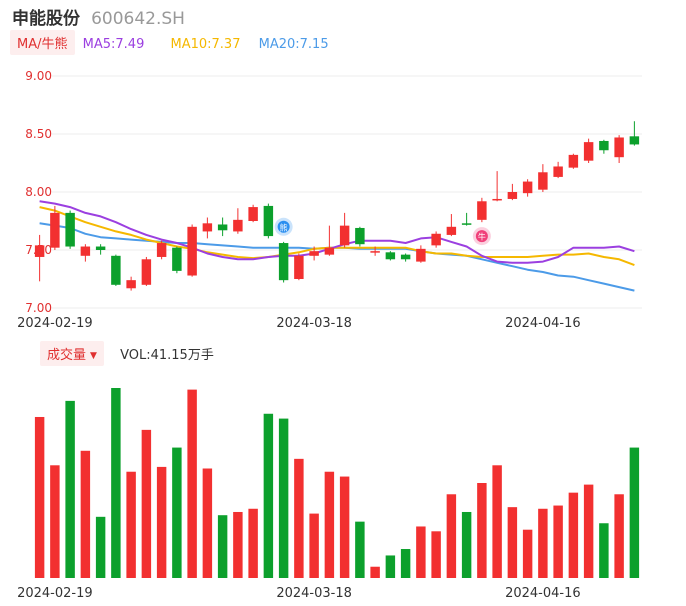 The width and height of the screenshot is (686, 606). What do you see at coordinates (337, 236) in the screenshot?
I see `ma10-line` at bounding box center [337, 236].